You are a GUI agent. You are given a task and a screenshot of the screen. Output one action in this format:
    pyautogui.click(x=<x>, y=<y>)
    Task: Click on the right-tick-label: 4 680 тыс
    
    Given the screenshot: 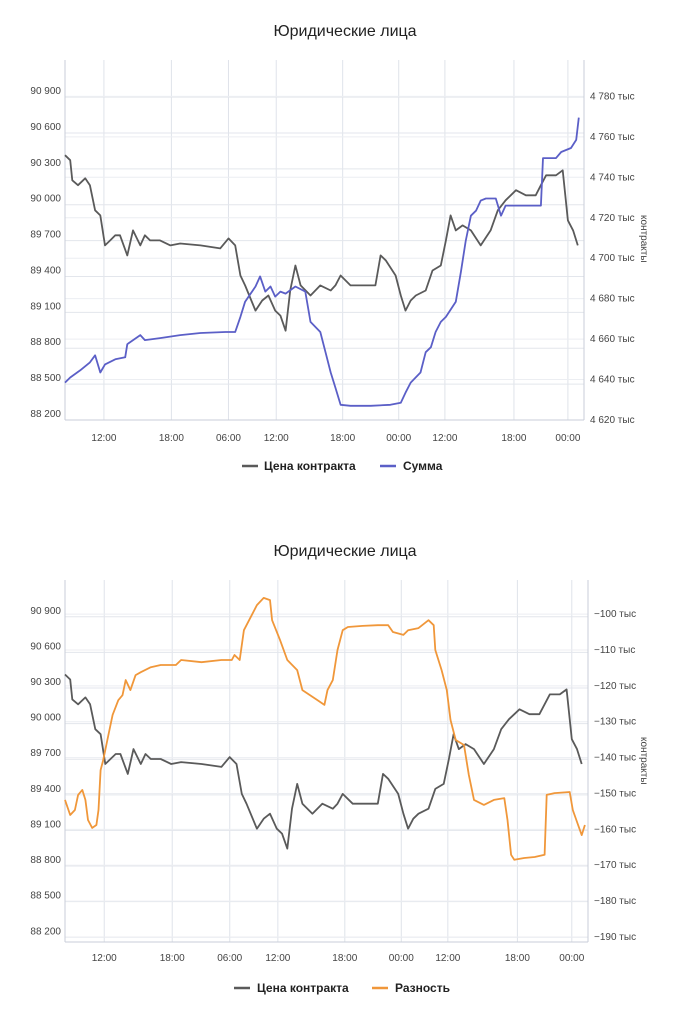 What is the action you would take?
    pyautogui.click(x=612, y=299)
    